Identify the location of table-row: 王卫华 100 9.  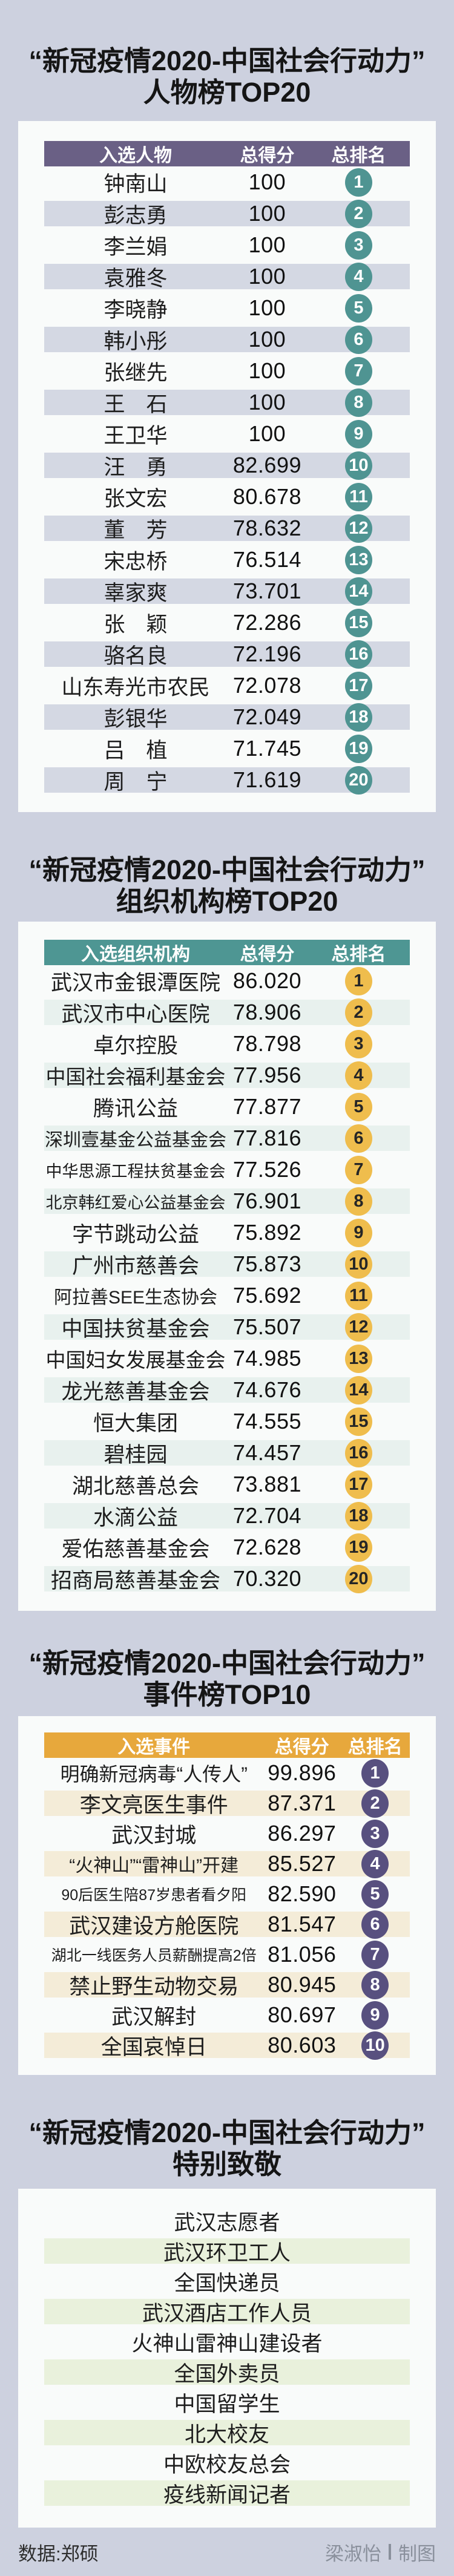
(227, 434).